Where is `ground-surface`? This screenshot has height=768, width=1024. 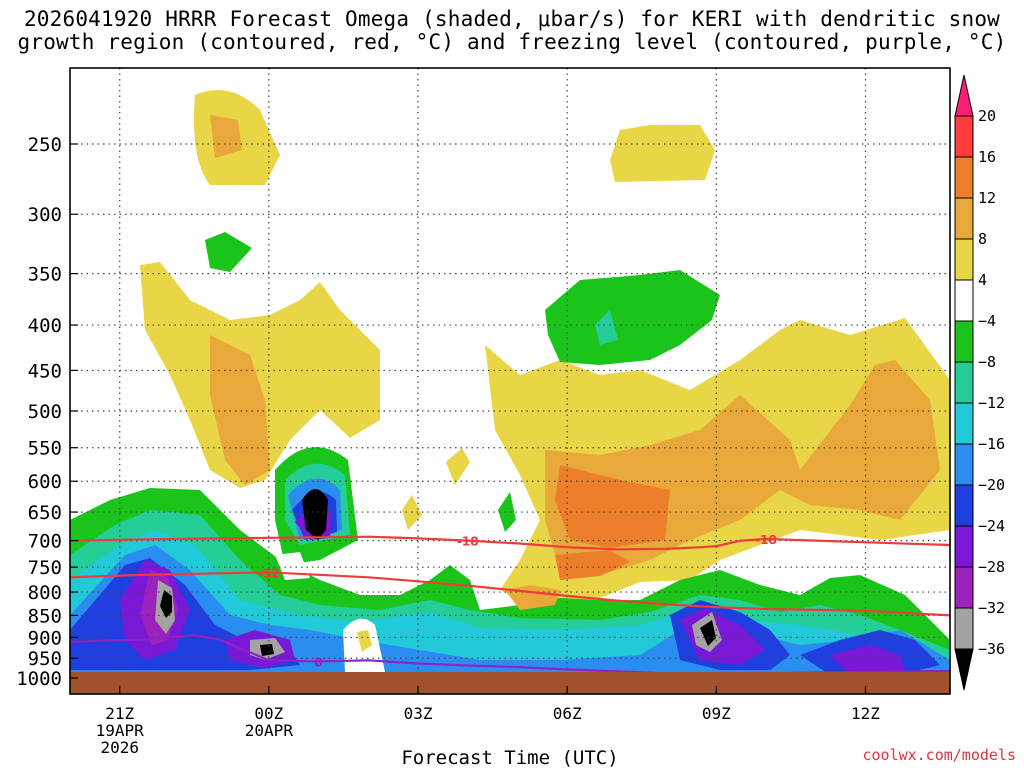 ground-surface is located at coordinates (510, 683).